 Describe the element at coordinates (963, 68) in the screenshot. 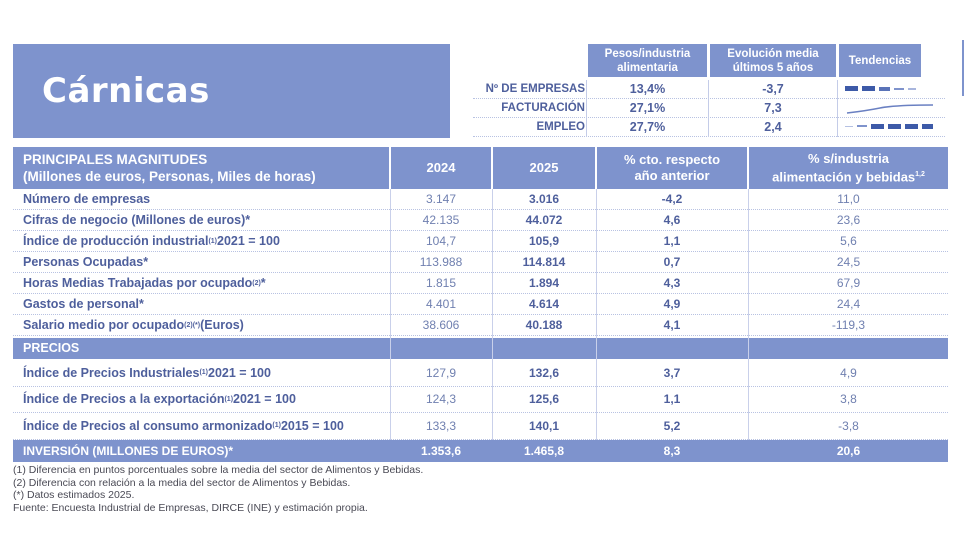

I see `edge-bar` at that location.